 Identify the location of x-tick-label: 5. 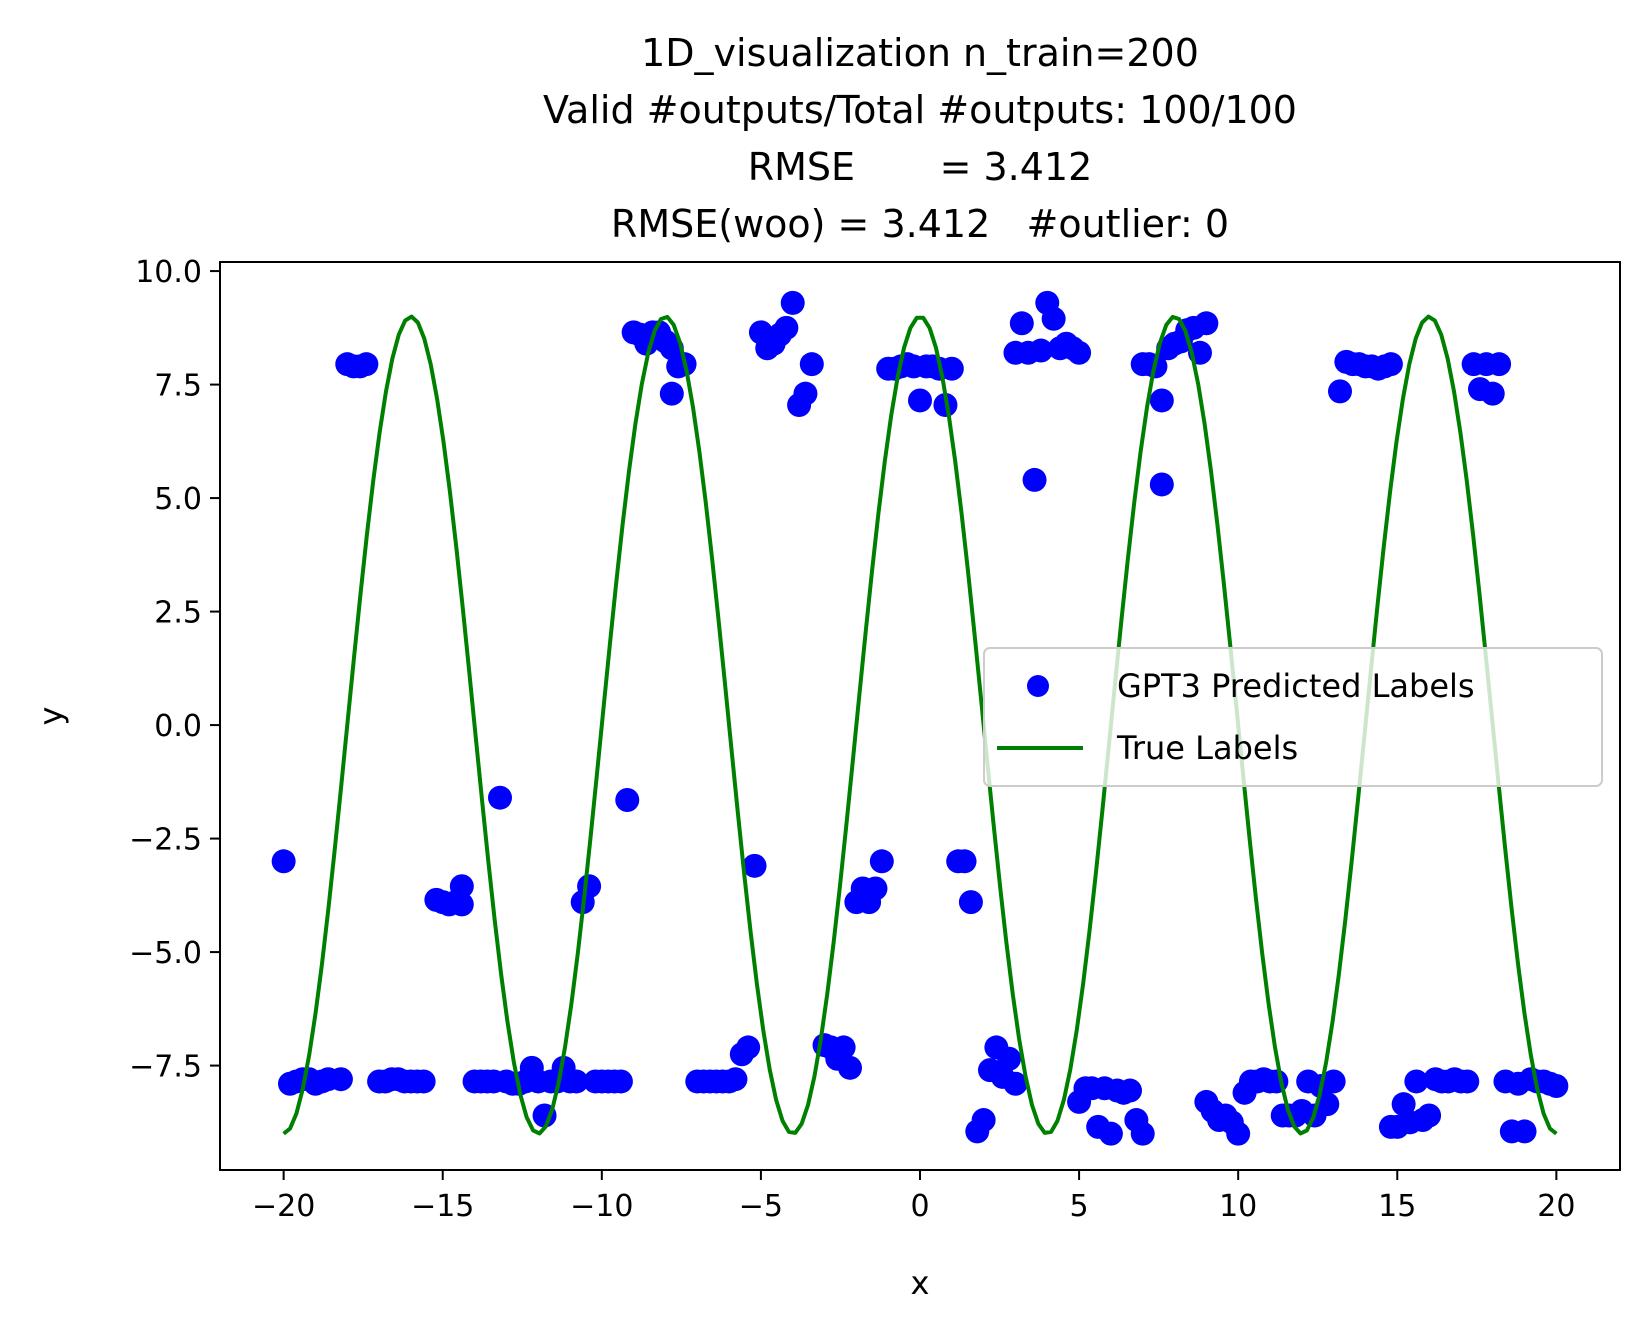
(1079, 1206).